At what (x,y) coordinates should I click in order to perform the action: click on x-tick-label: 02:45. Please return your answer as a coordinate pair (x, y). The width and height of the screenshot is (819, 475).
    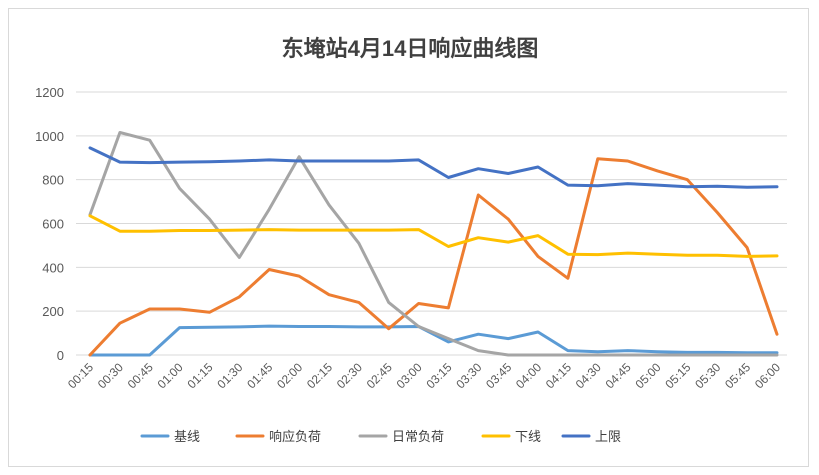
    Looking at the image, I should click on (379, 375).